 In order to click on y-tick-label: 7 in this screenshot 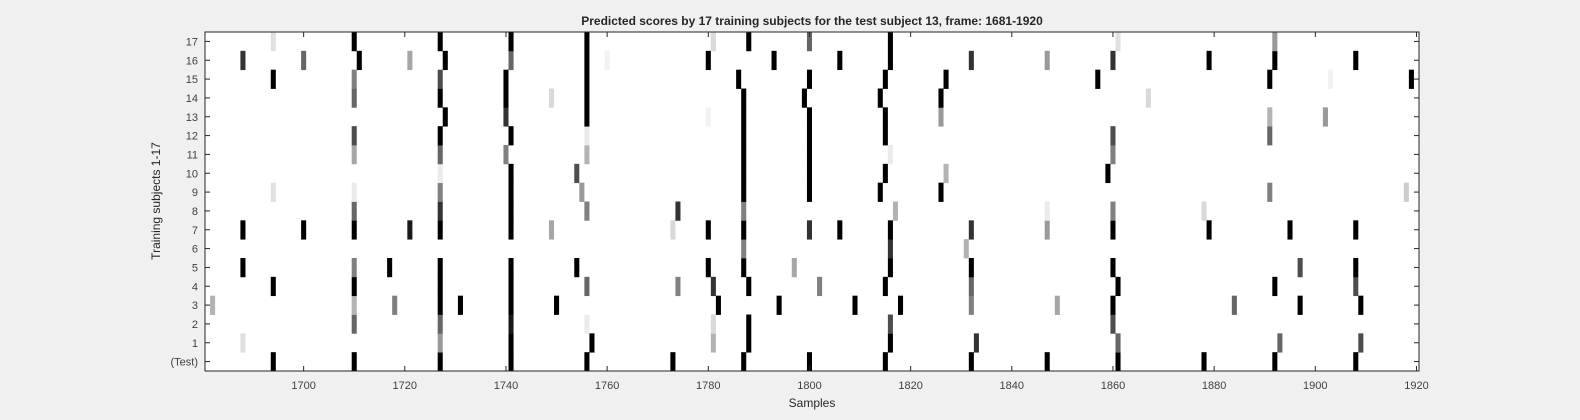, I will do `click(195, 231)`.